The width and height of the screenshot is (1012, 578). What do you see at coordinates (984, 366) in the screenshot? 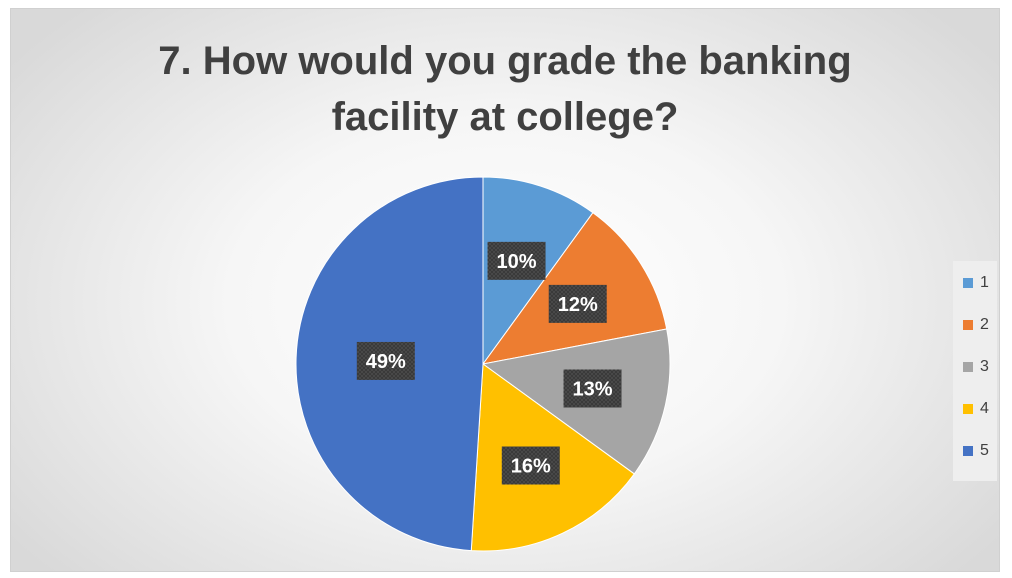
I see `legend-label: 3` at bounding box center [984, 366].